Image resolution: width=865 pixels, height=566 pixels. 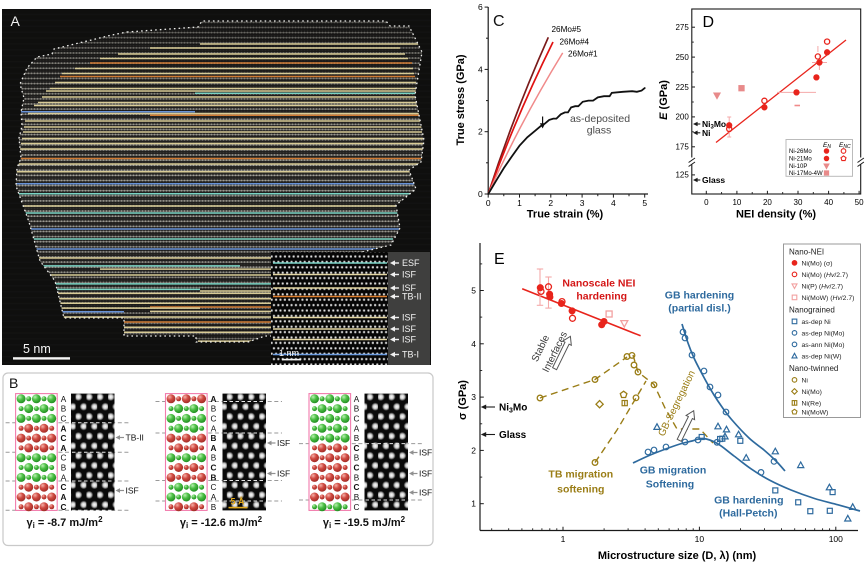 I want to click on svg-text: True strain (%), so click(x=565, y=215).